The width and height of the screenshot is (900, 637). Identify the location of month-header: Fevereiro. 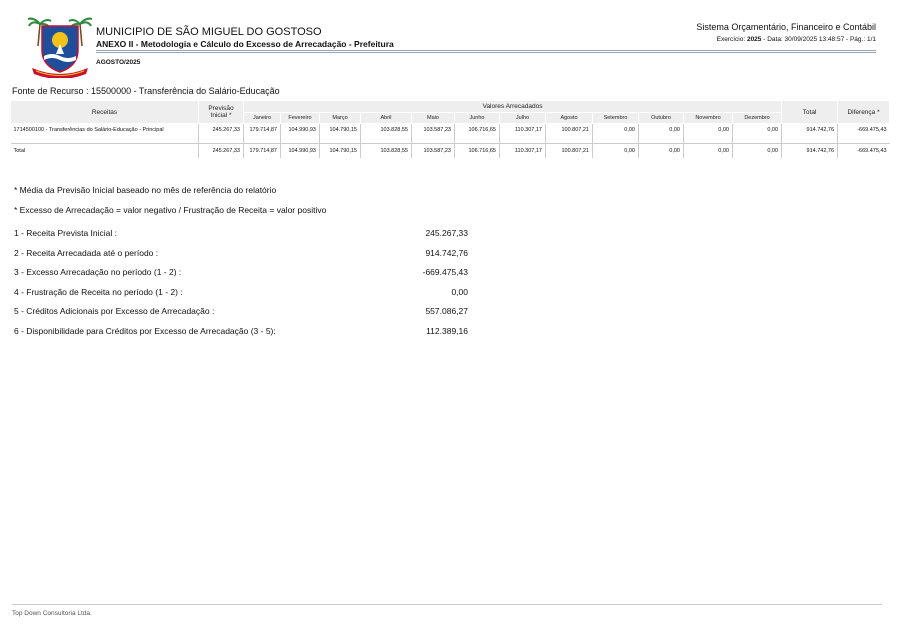
(300, 118).